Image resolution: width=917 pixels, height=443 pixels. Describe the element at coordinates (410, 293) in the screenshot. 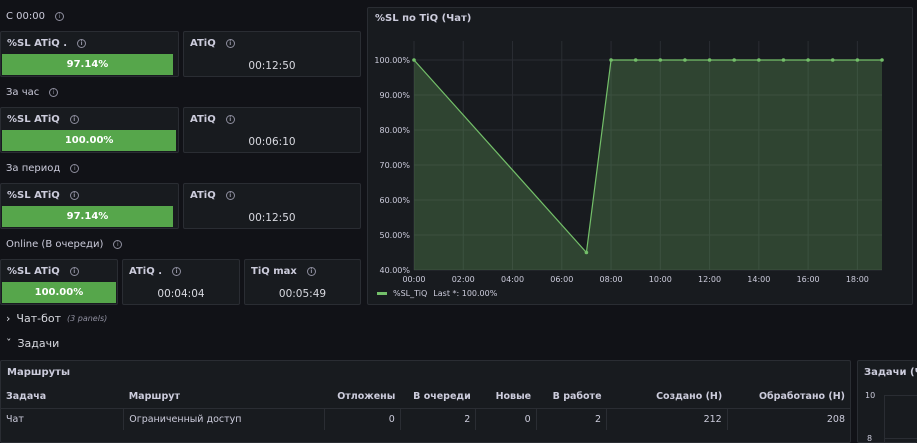

I see `legend-series-name: %SL_TiQ` at that location.